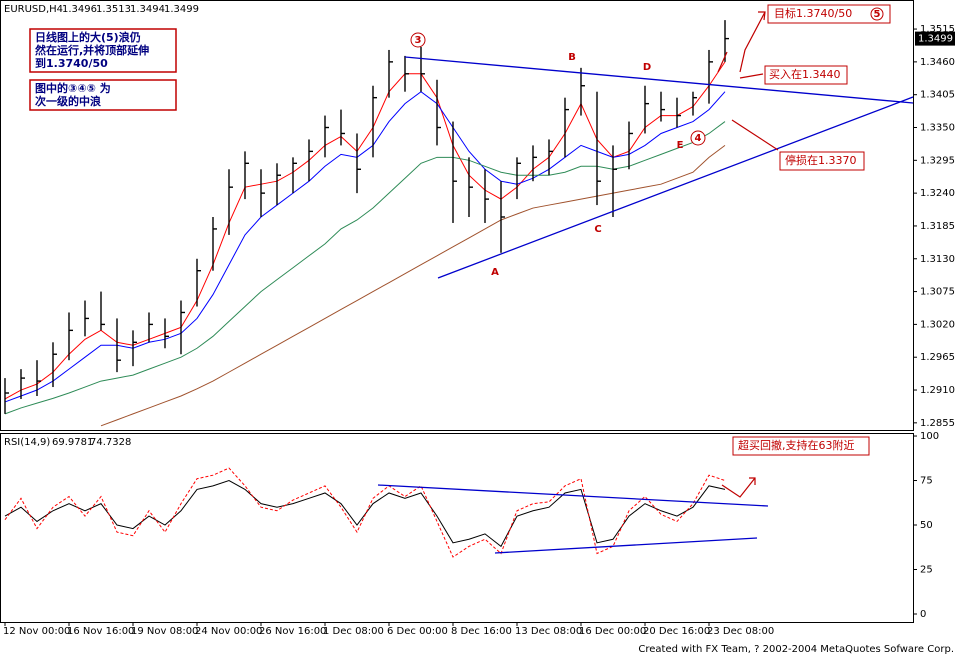  What do you see at coordinates (926, 570) in the screenshot?
I see `y-tick-label: 25` at bounding box center [926, 570].